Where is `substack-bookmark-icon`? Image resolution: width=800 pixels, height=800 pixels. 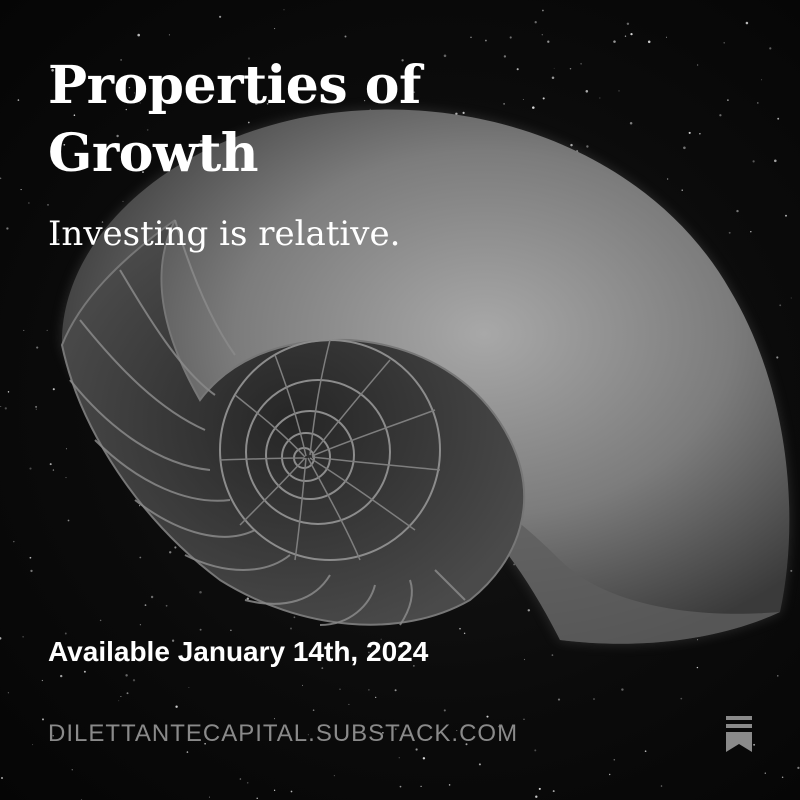
substack-bookmark-icon is located at coordinates (739, 734).